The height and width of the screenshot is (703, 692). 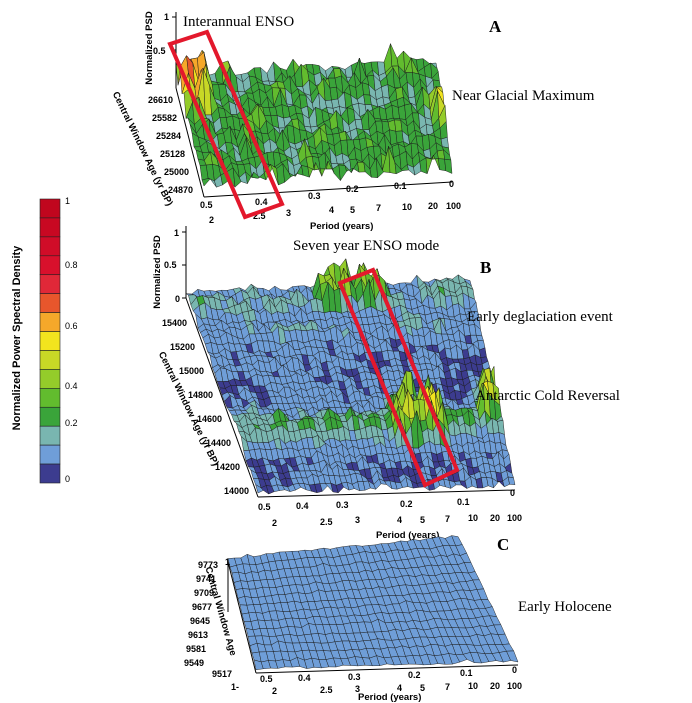 What do you see at coordinates (378, 208) in the screenshot?
I see `x-period-a-7: 7` at bounding box center [378, 208].